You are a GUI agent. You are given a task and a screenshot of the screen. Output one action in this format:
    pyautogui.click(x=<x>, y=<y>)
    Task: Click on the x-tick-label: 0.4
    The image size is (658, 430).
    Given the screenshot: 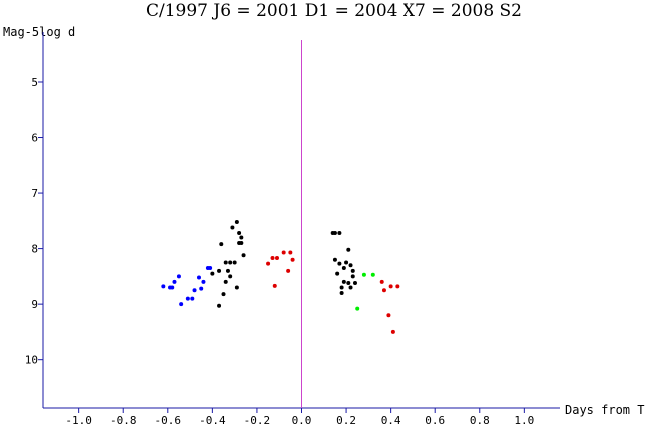 What is the action you would take?
    pyautogui.click(x=391, y=420)
    